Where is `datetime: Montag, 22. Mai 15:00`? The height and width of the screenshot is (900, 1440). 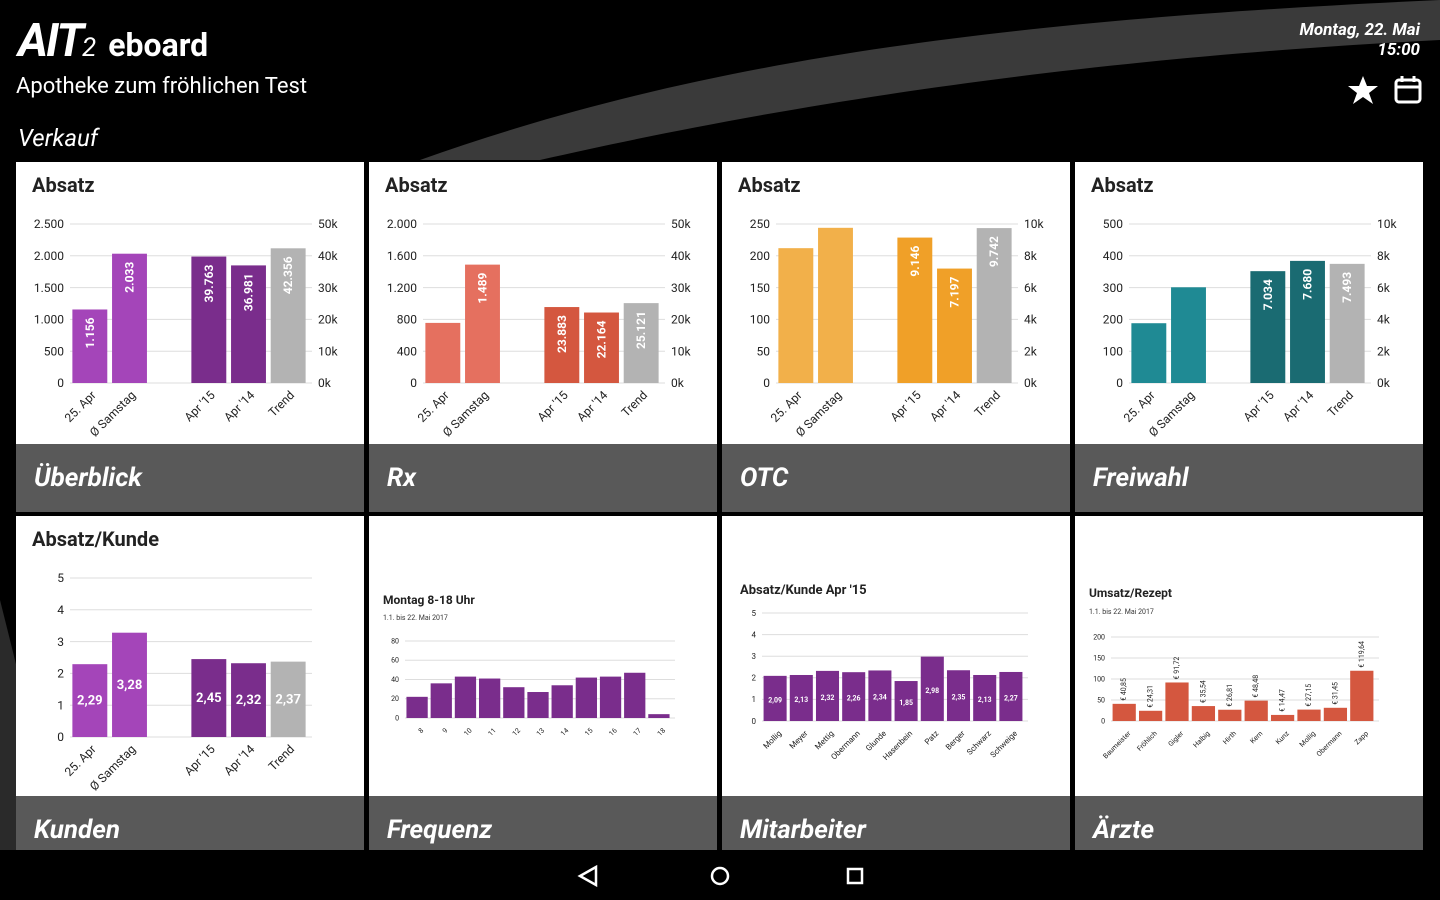 datetime: Montag, 22. Mai 15:00 is located at coordinates (1359, 40).